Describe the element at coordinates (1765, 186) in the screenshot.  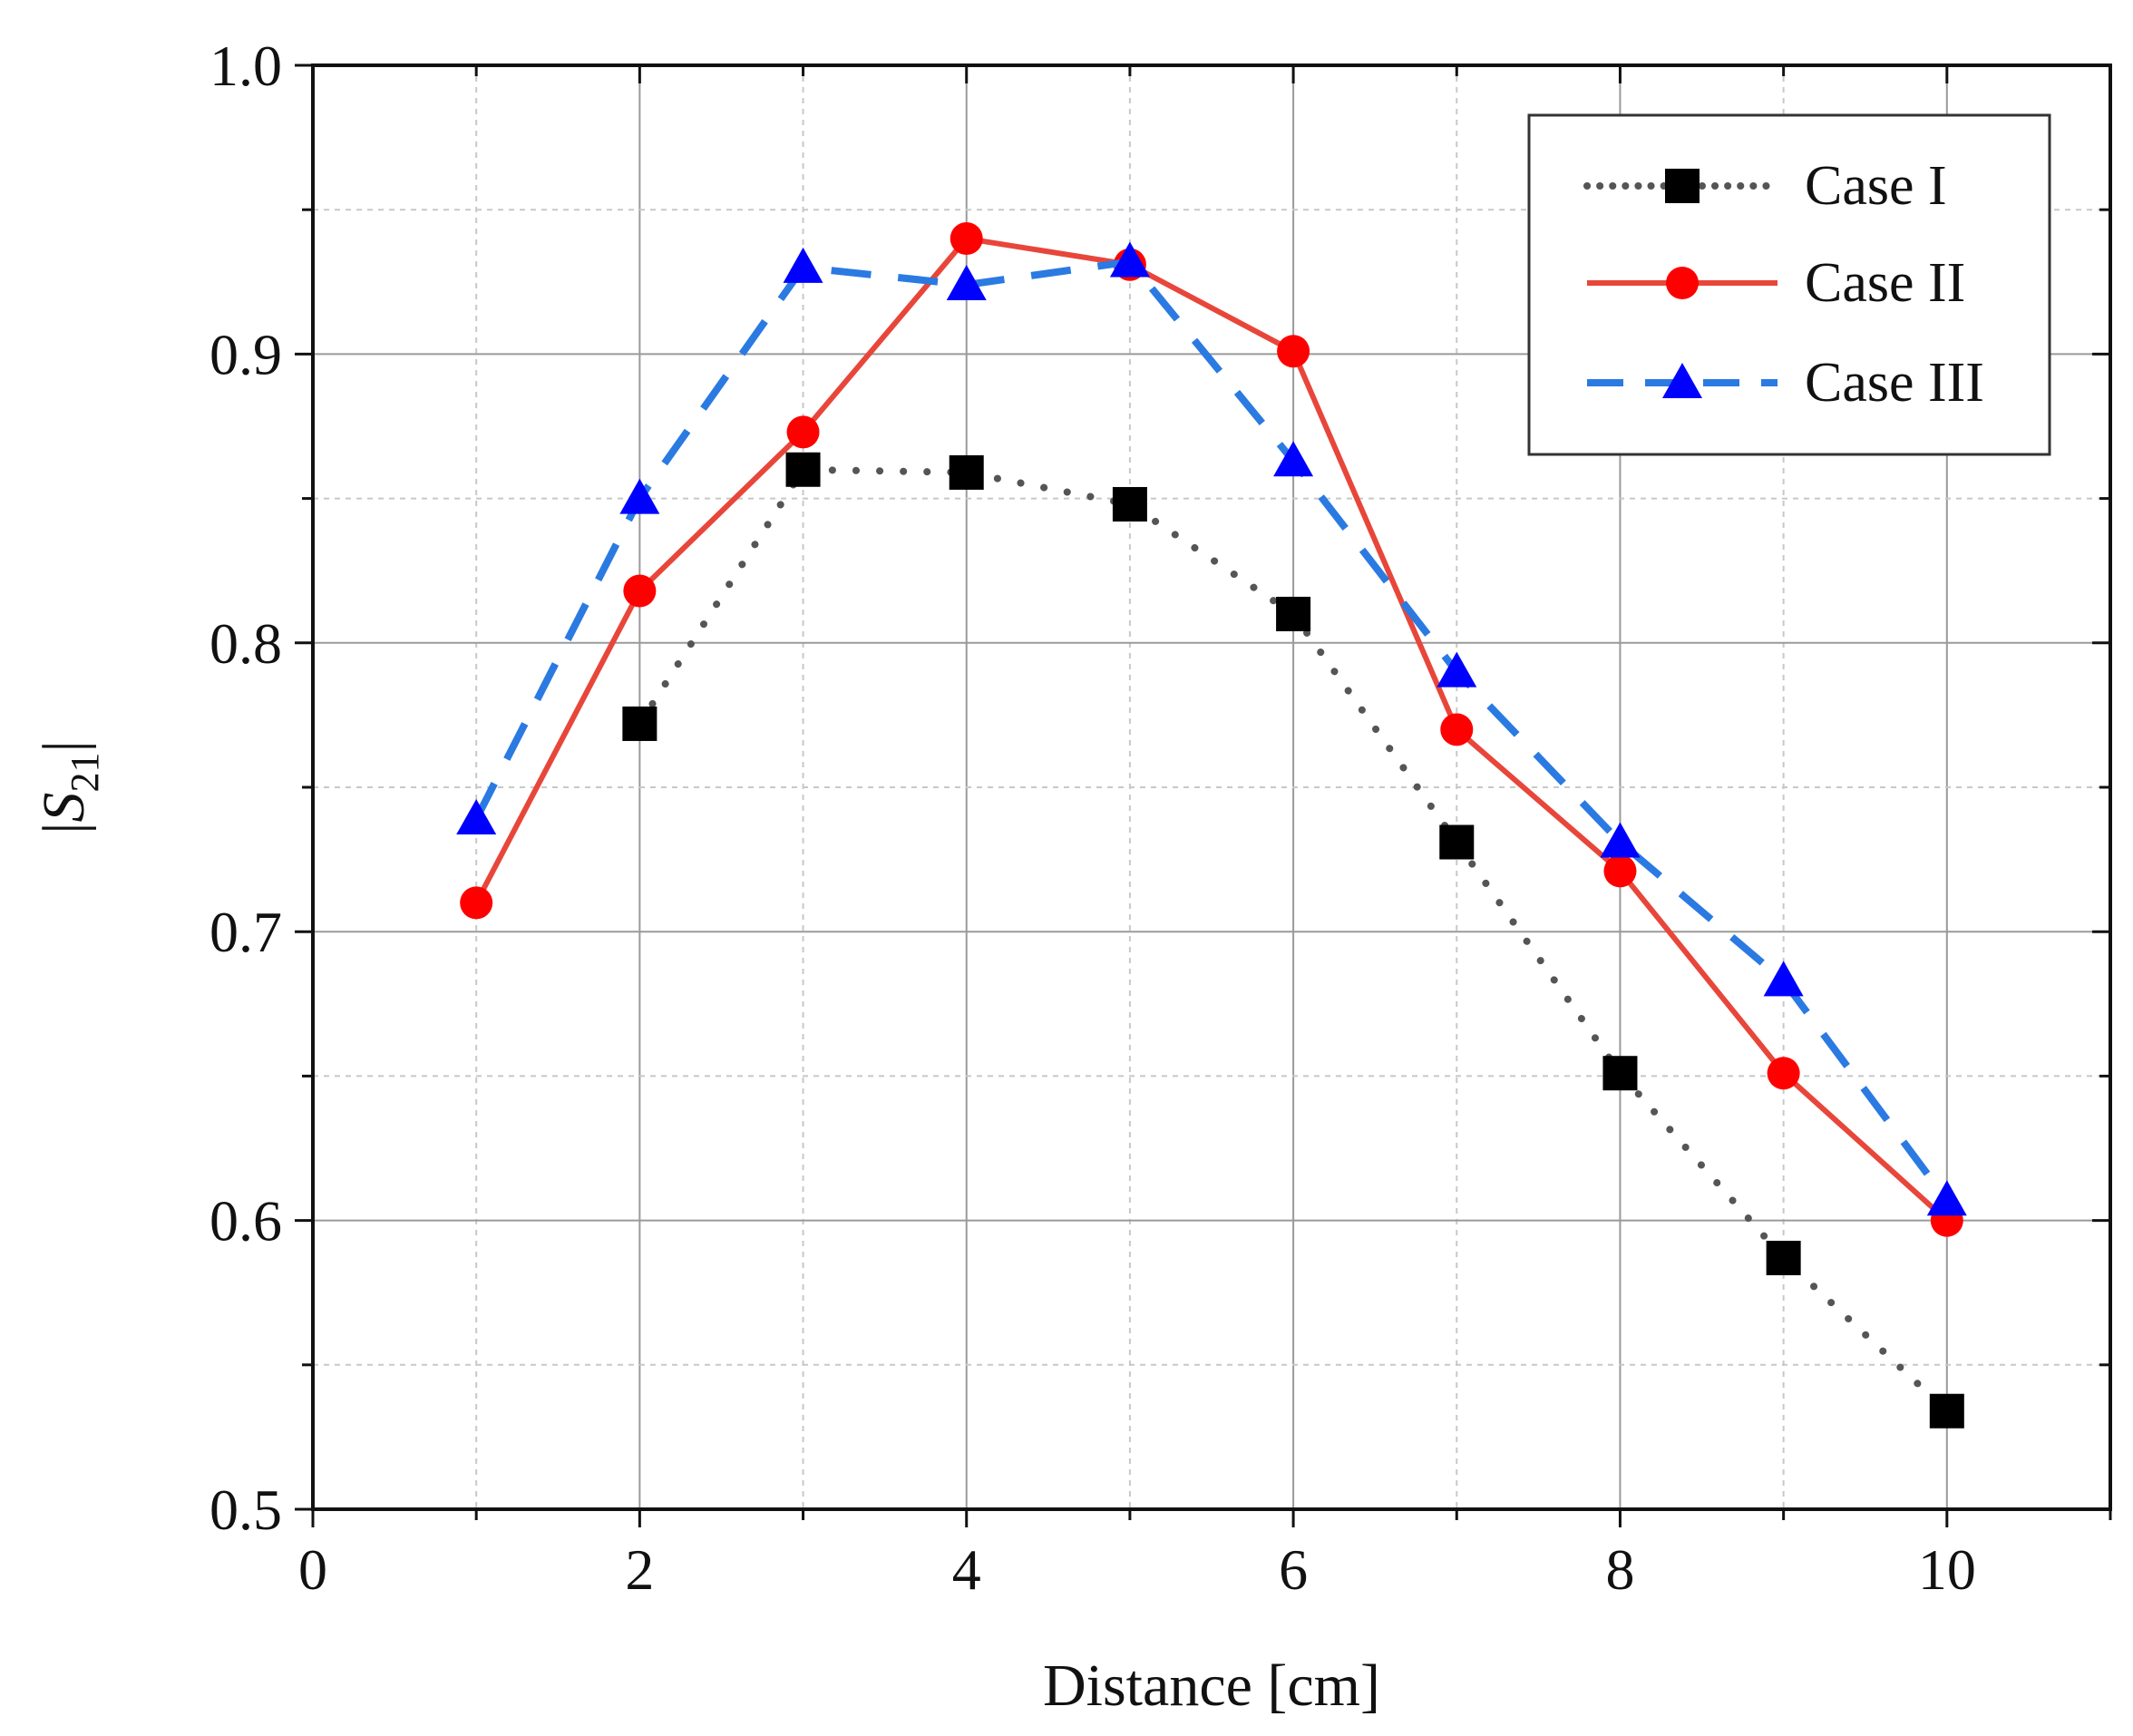
I see `legend-item-case-i: Case I` at that location.